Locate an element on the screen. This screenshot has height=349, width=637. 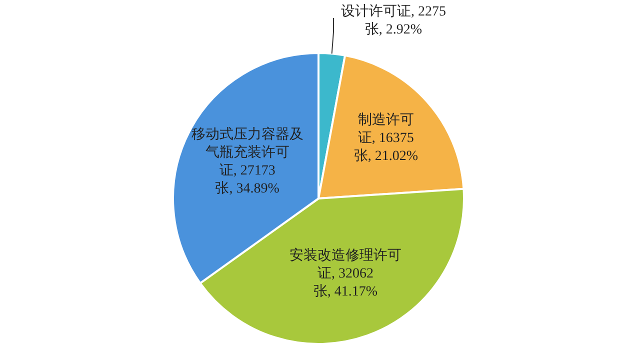
slice-label: 制造许可证, 16375张, 21.02% is located at coordinates (386, 138).